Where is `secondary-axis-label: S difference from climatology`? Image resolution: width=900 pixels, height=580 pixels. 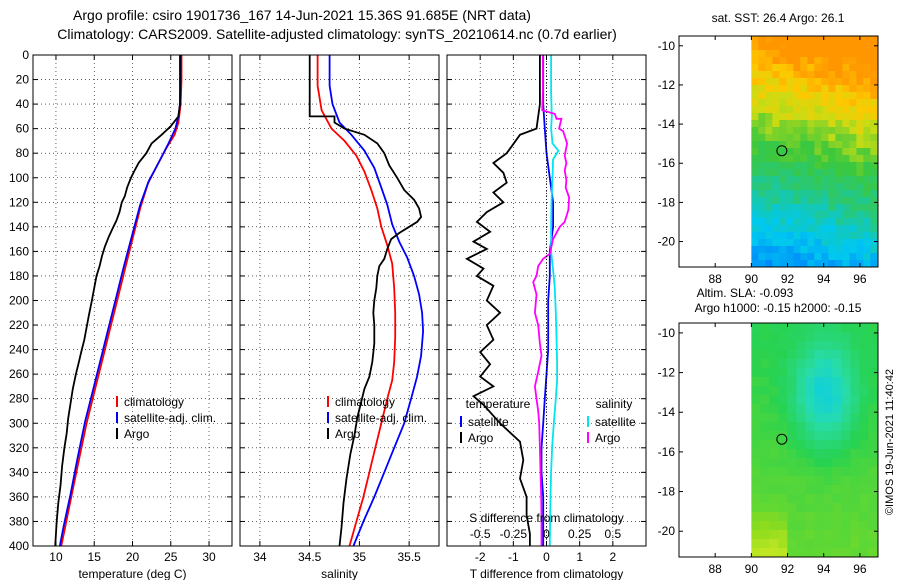 secondary-axis-label: S difference from climatology is located at coordinates (546, 518).